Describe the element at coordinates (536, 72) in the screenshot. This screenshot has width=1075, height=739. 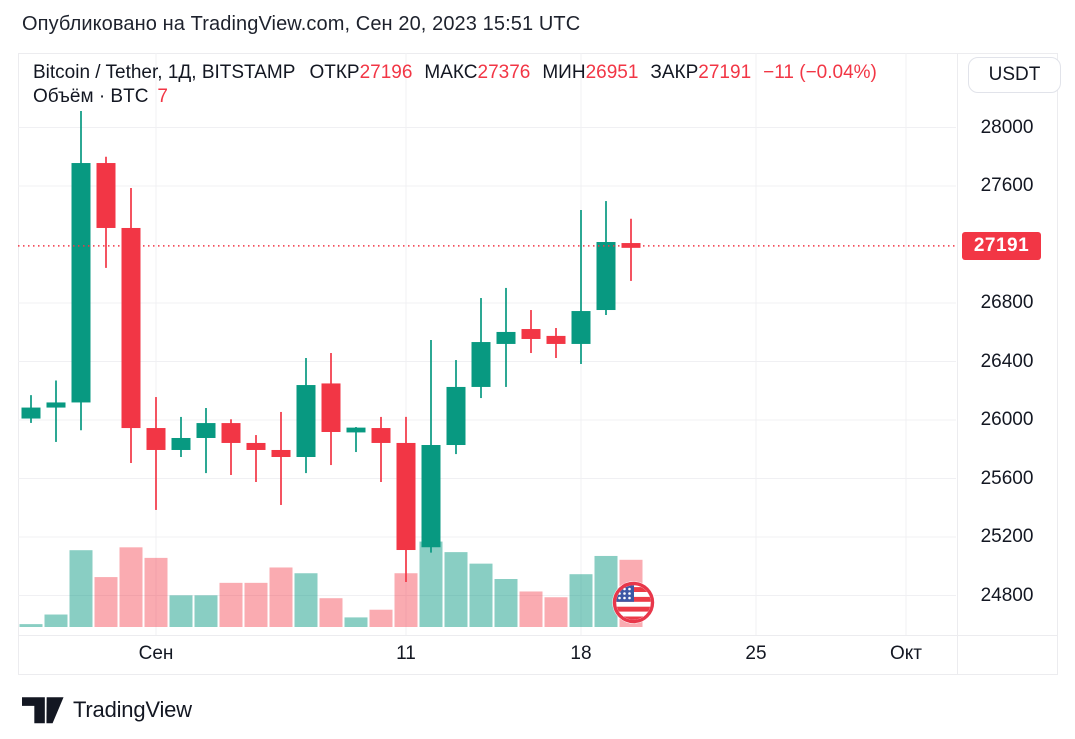
I see `ohlc-fields: ОТКР27196 МАКС27376 МИН26951 ЗАКР27191` at that location.